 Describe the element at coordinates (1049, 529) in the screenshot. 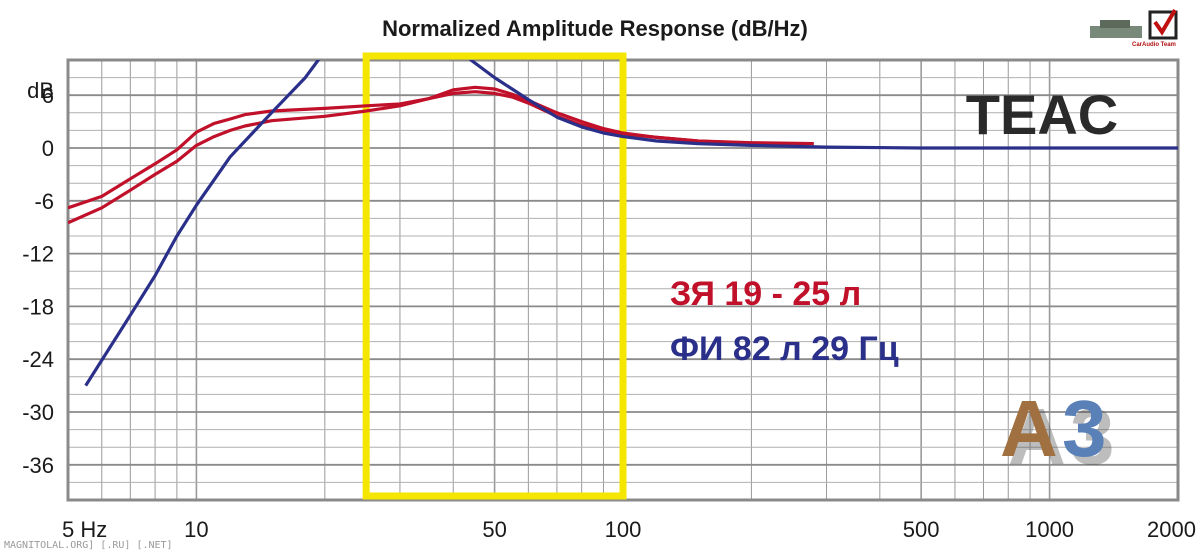

I see `x-tick-label: 1000` at that location.